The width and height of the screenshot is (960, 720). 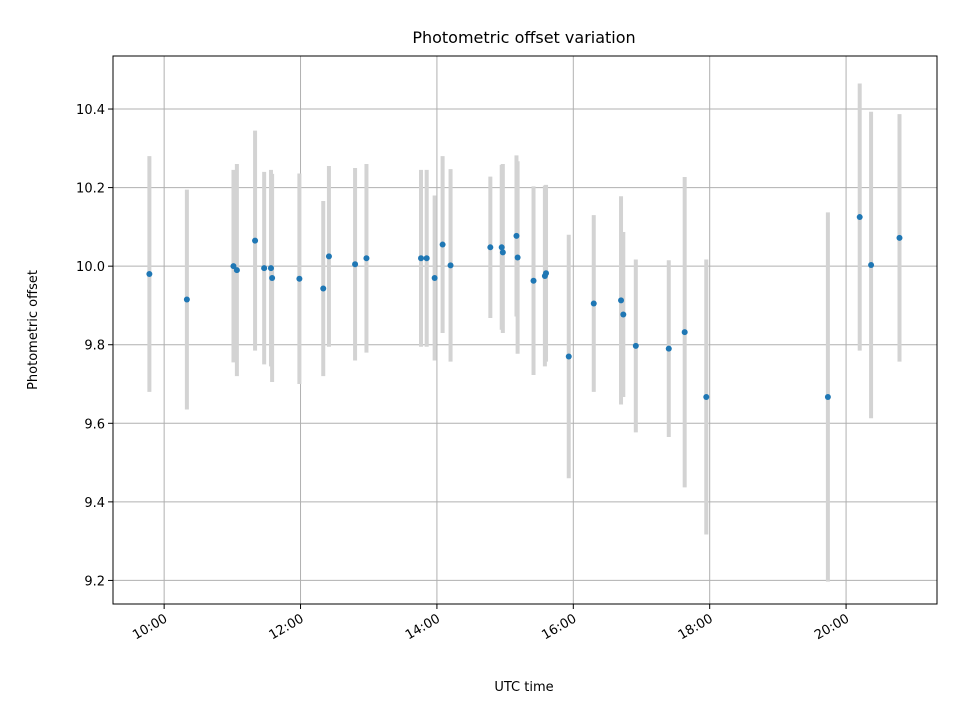 I want to click on x-tick-label: 10:00, so click(x=150, y=627).